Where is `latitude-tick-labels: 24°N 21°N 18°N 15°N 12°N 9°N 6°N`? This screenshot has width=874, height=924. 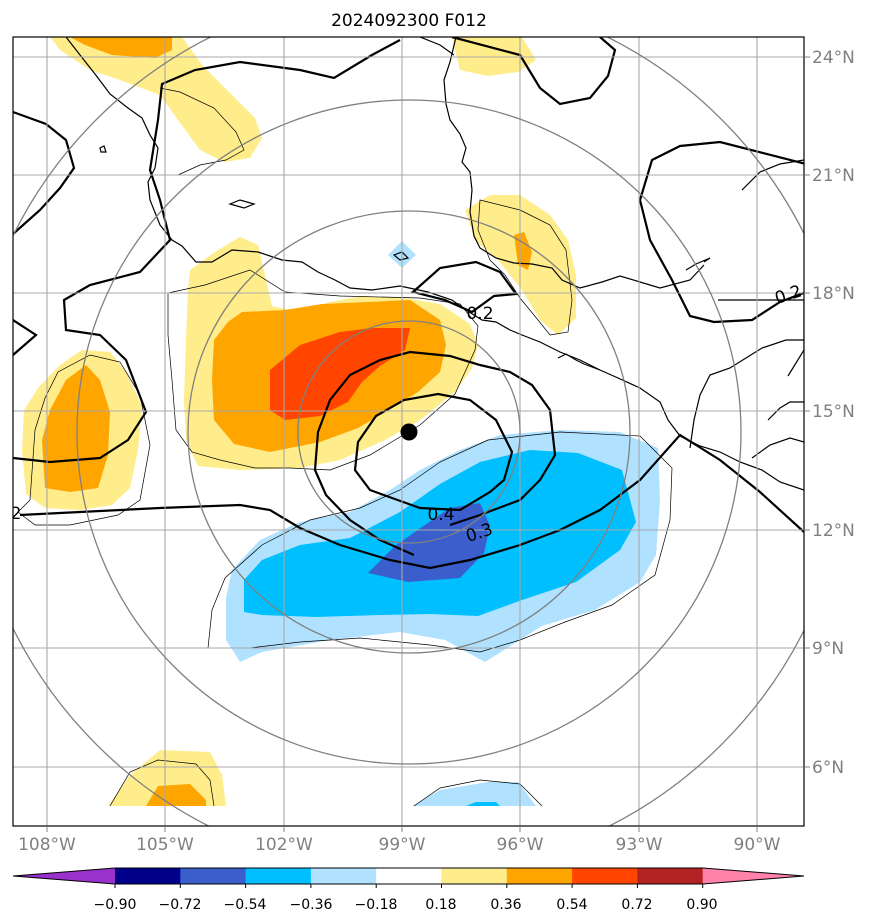 latitude-tick-labels: 24°N 21°N 18°N 15°N 12°N 9°N 6°N is located at coordinates (829, 413).